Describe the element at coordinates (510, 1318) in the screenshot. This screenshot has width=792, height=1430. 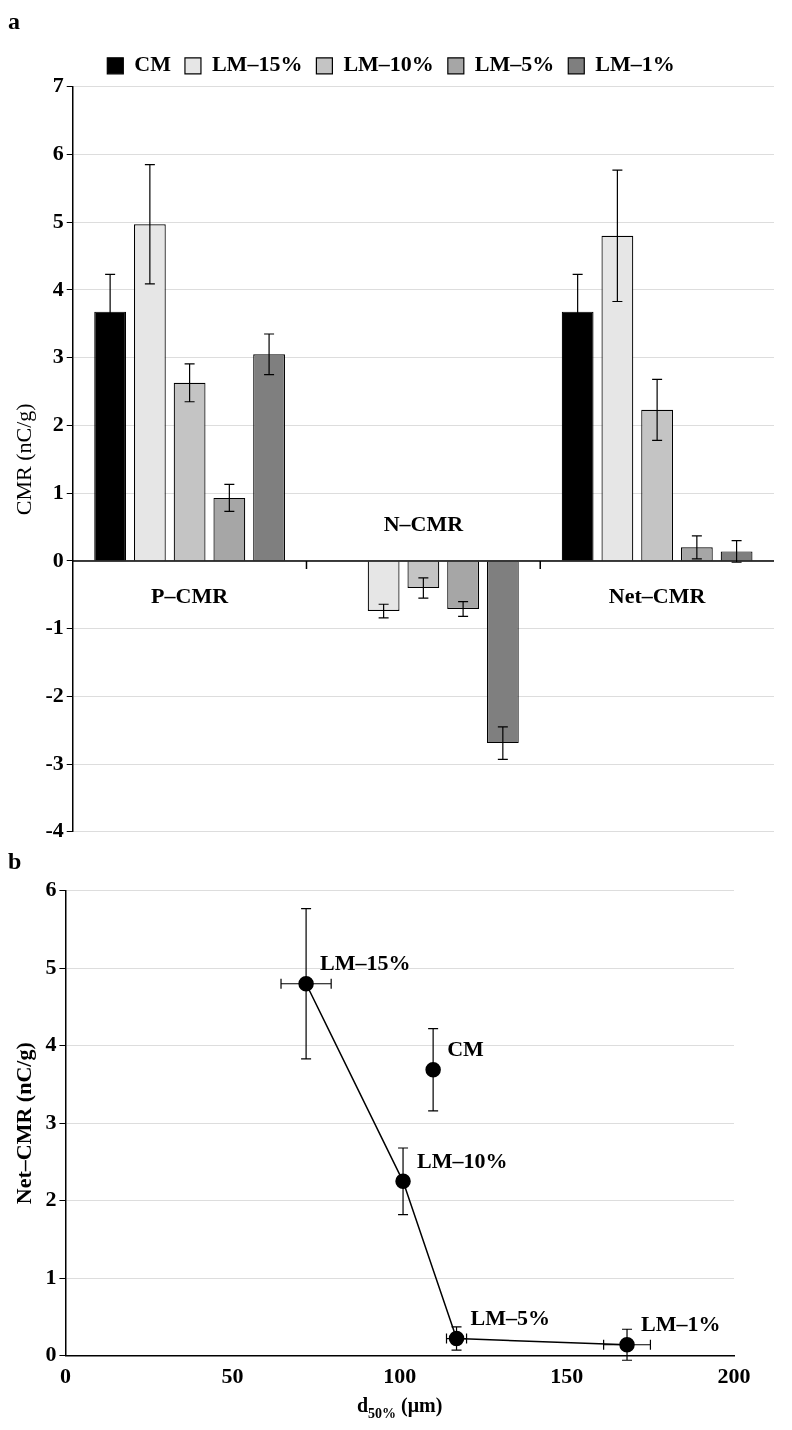
I see `annotation: LM–5%` at that location.